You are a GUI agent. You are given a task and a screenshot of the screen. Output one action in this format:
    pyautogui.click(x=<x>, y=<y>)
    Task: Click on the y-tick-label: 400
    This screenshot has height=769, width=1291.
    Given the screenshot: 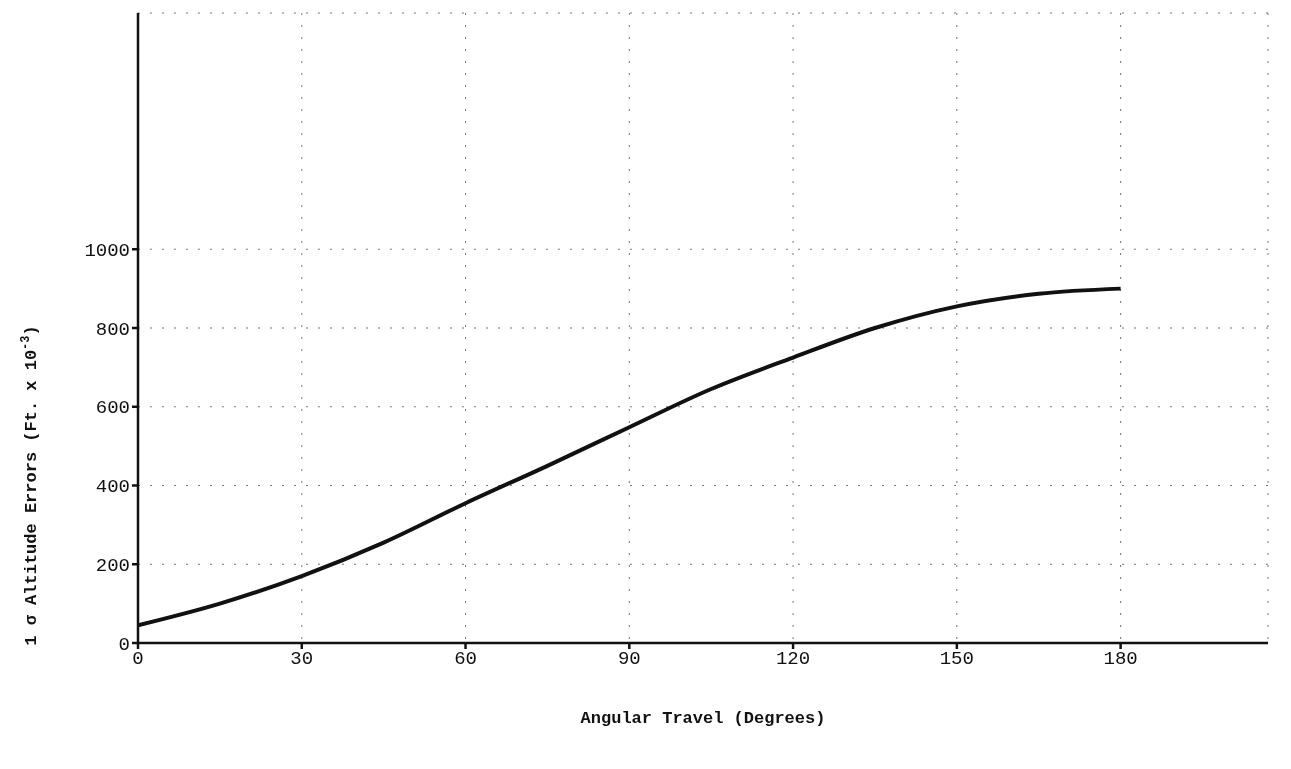 What is the action you would take?
    pyautogui.click(x=112, y=487)
    